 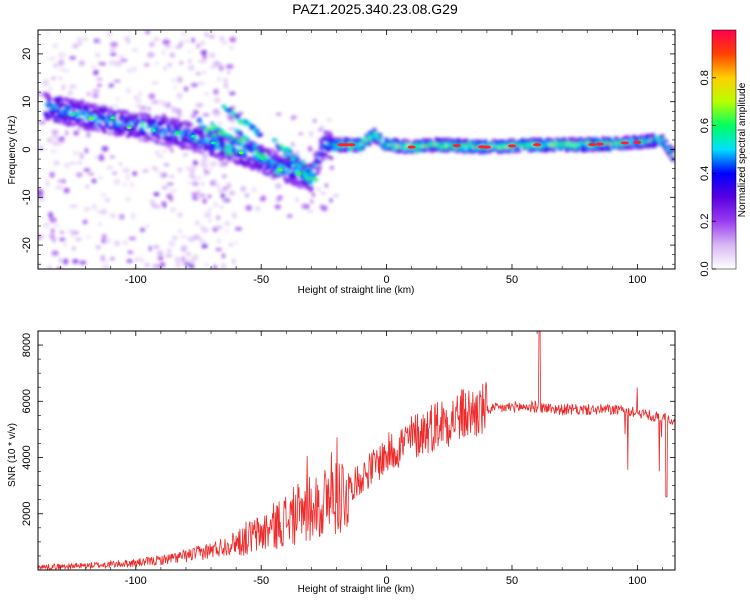 What do you see at coordinates (27, 149) in the screenshot?
I see `y-tick-label: 0` at bounding box center [27, 149].